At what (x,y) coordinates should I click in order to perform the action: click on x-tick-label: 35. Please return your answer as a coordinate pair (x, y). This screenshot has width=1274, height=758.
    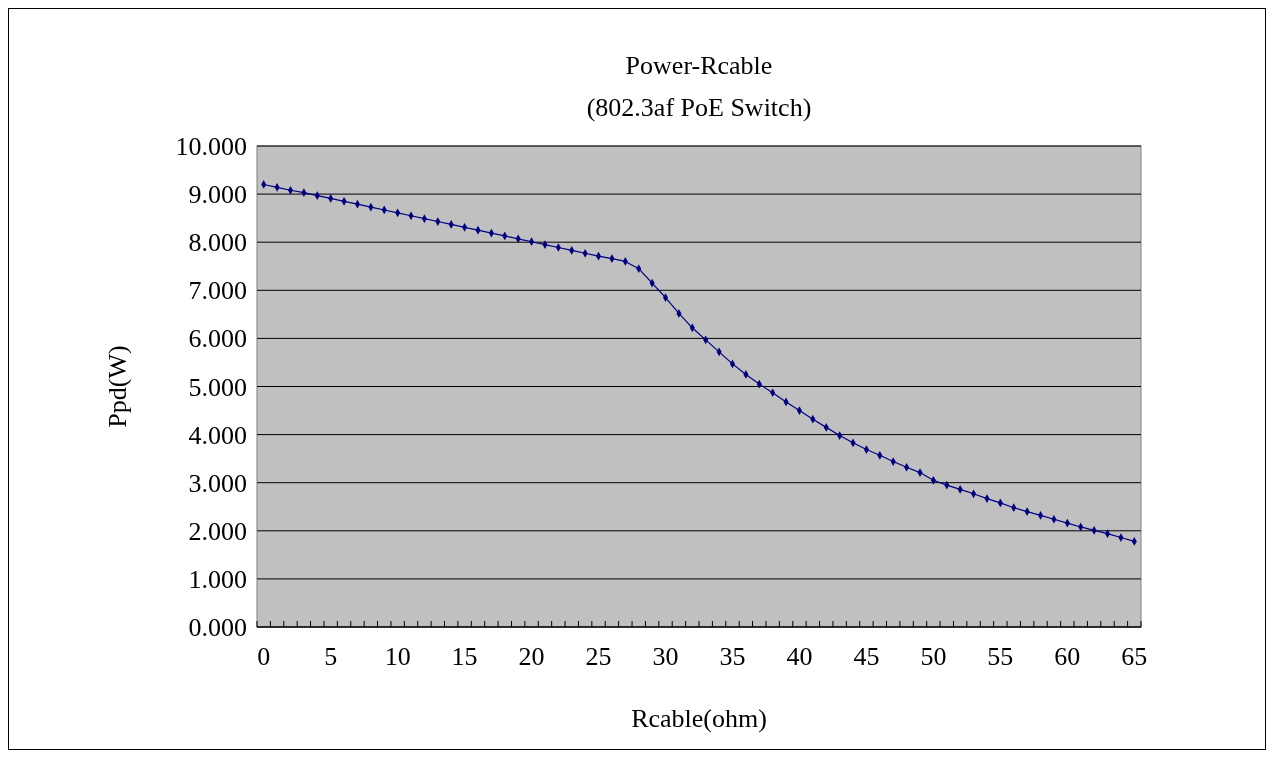
    Looking at the image, I should click on (732, 656).